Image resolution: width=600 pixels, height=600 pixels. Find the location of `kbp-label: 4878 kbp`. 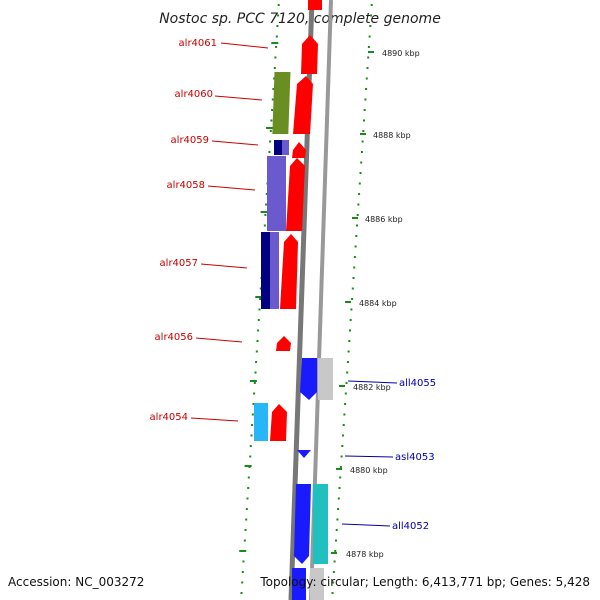

kbp-label: 4878 kbp is located at coordinates (365, 554).